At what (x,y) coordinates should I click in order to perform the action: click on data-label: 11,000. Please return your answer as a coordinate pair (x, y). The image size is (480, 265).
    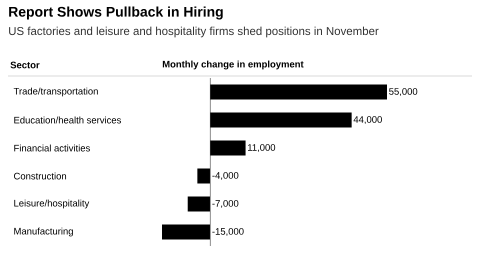
    Looking at the image, I should click on (262, 148).